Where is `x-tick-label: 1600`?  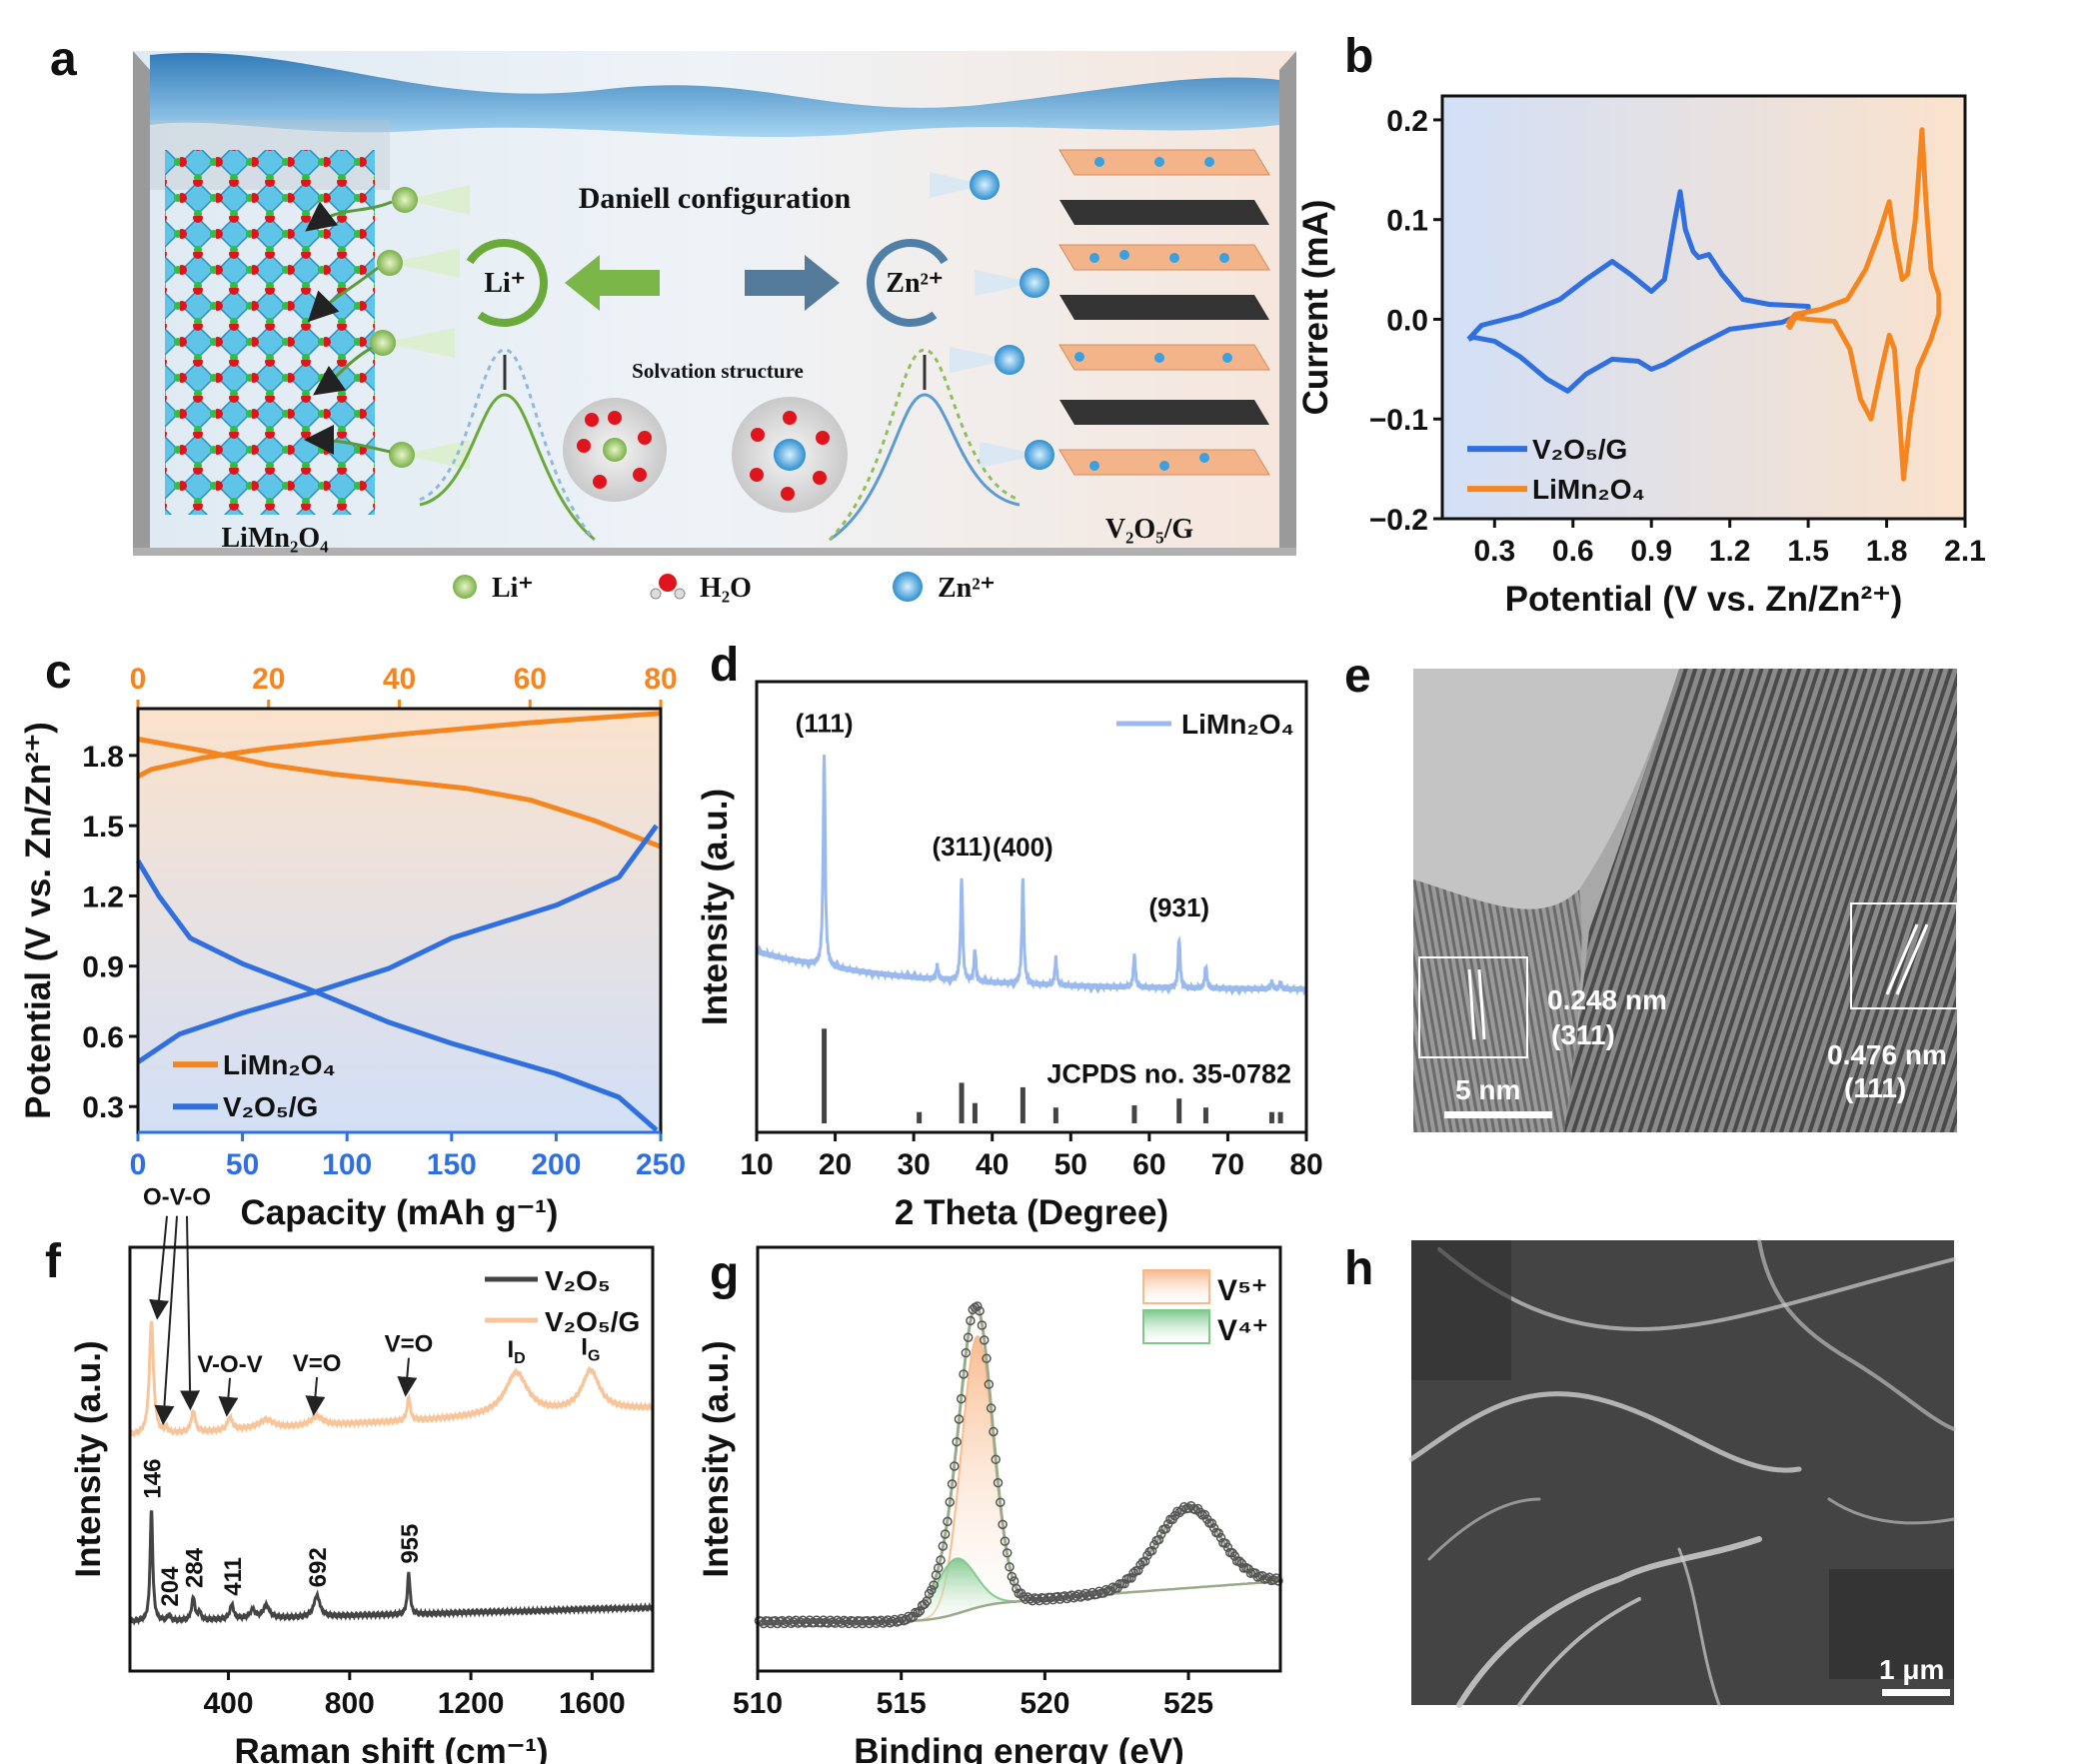
x-tick-label: 1600 is located at coordinates (592, 1704).